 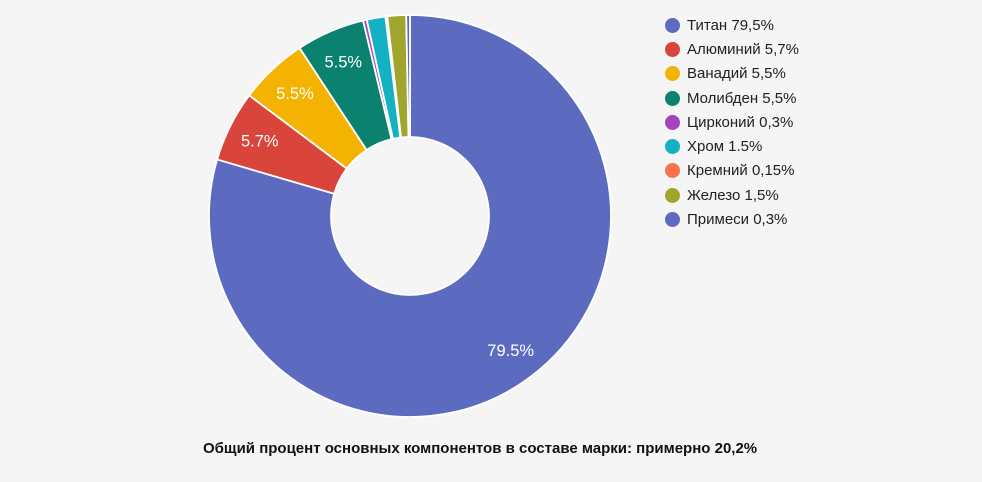 I want to click on slice-label-aluminum: 5.7%, so click(x=260, y=141).